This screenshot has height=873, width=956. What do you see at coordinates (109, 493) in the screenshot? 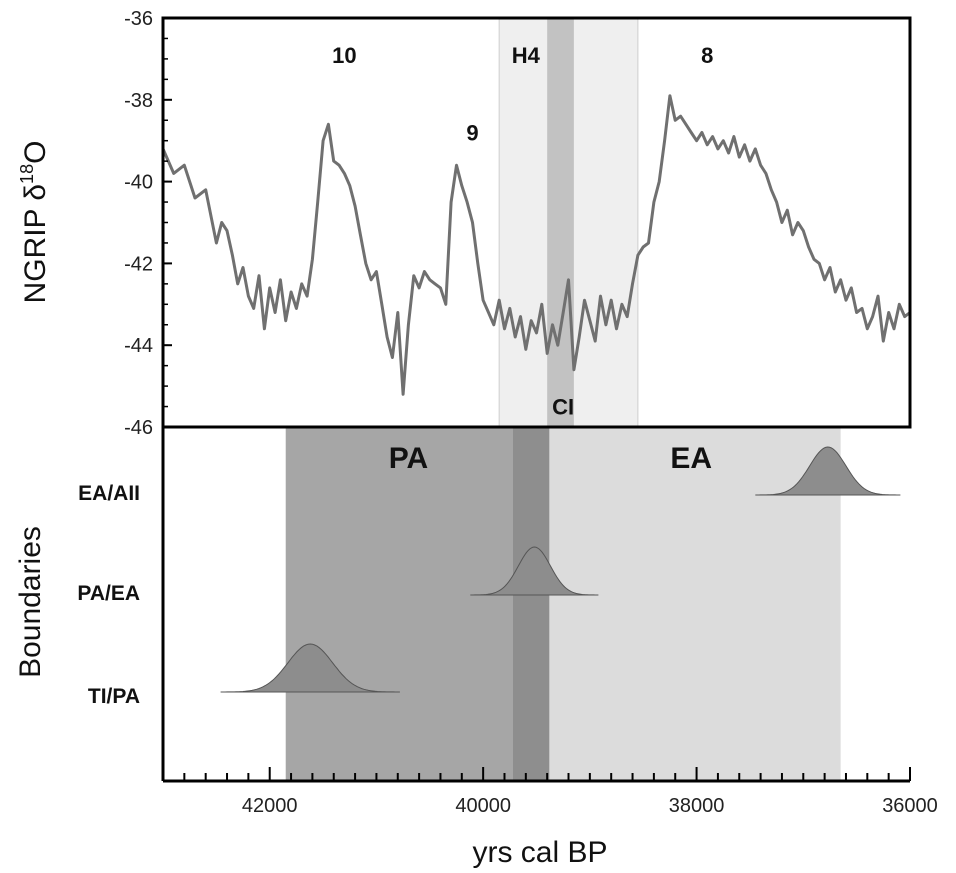
I see `boundary-label: EA/AII` at bounding box center [109, 493].